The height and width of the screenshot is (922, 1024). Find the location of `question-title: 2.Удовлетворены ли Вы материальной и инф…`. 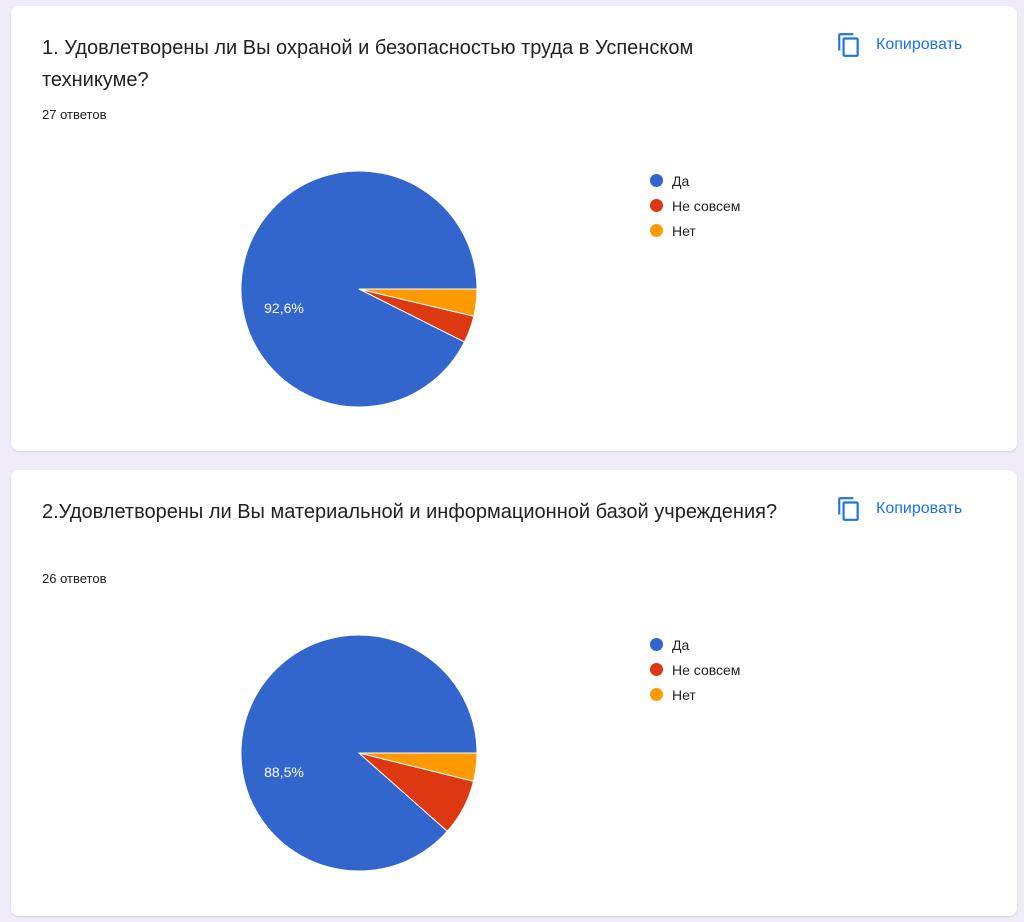

question-title: 2.Удовлетворены ли Вы материальной и инф… is located at coordinates (410, 512).